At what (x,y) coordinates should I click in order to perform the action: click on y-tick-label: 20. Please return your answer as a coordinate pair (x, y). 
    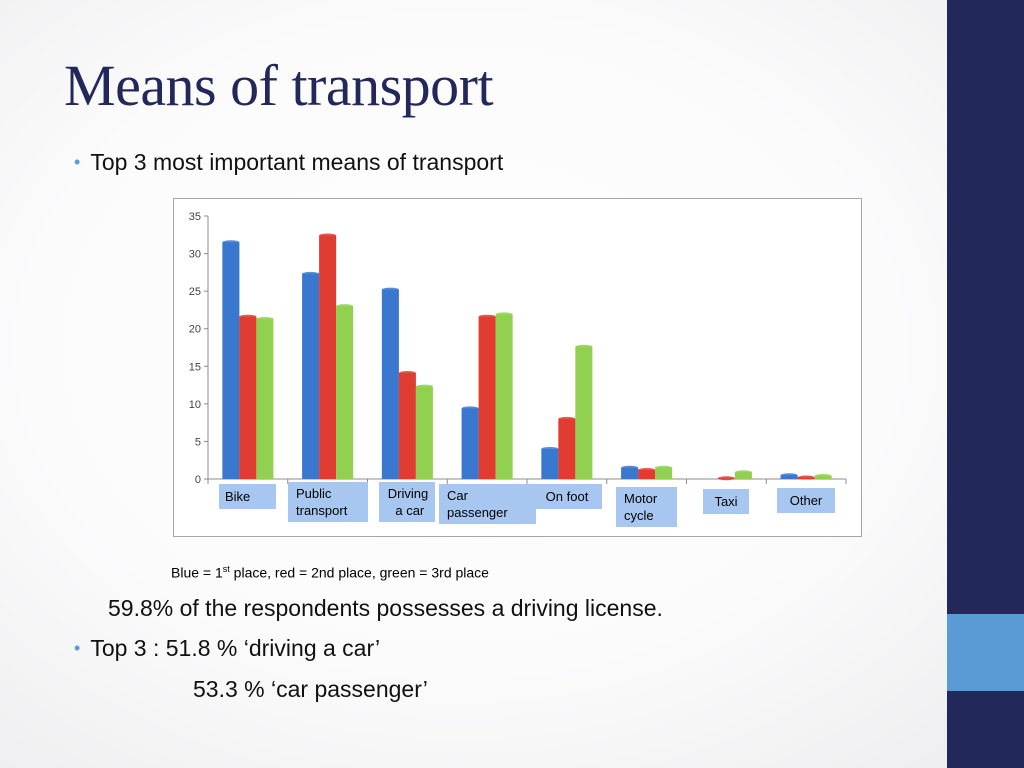
    Looking at the image, I should click on (195, 330).